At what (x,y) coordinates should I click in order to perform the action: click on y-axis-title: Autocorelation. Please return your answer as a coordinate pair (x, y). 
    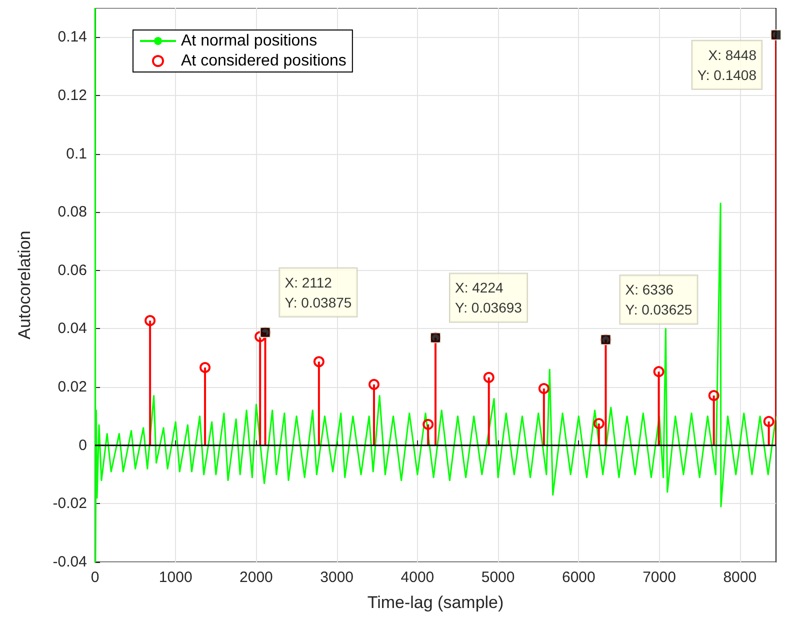
    Looking at the image, I should click on (24, 285).